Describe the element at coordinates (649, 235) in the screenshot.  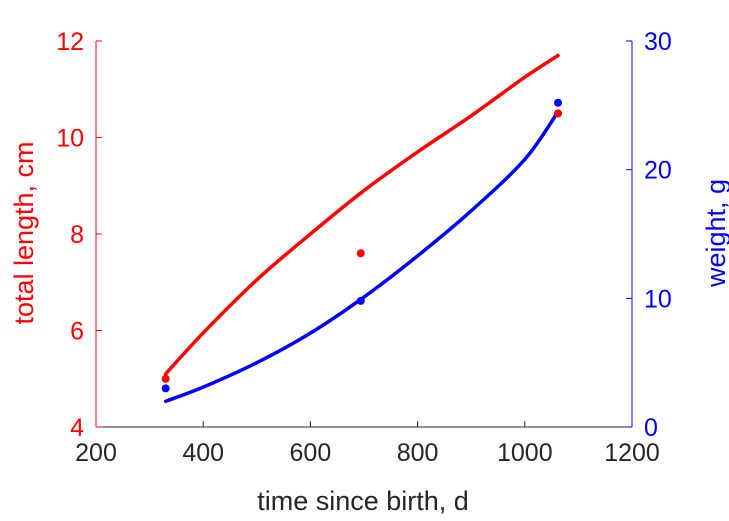
I see `y-axis-right: 0 10 20 30` at that location.